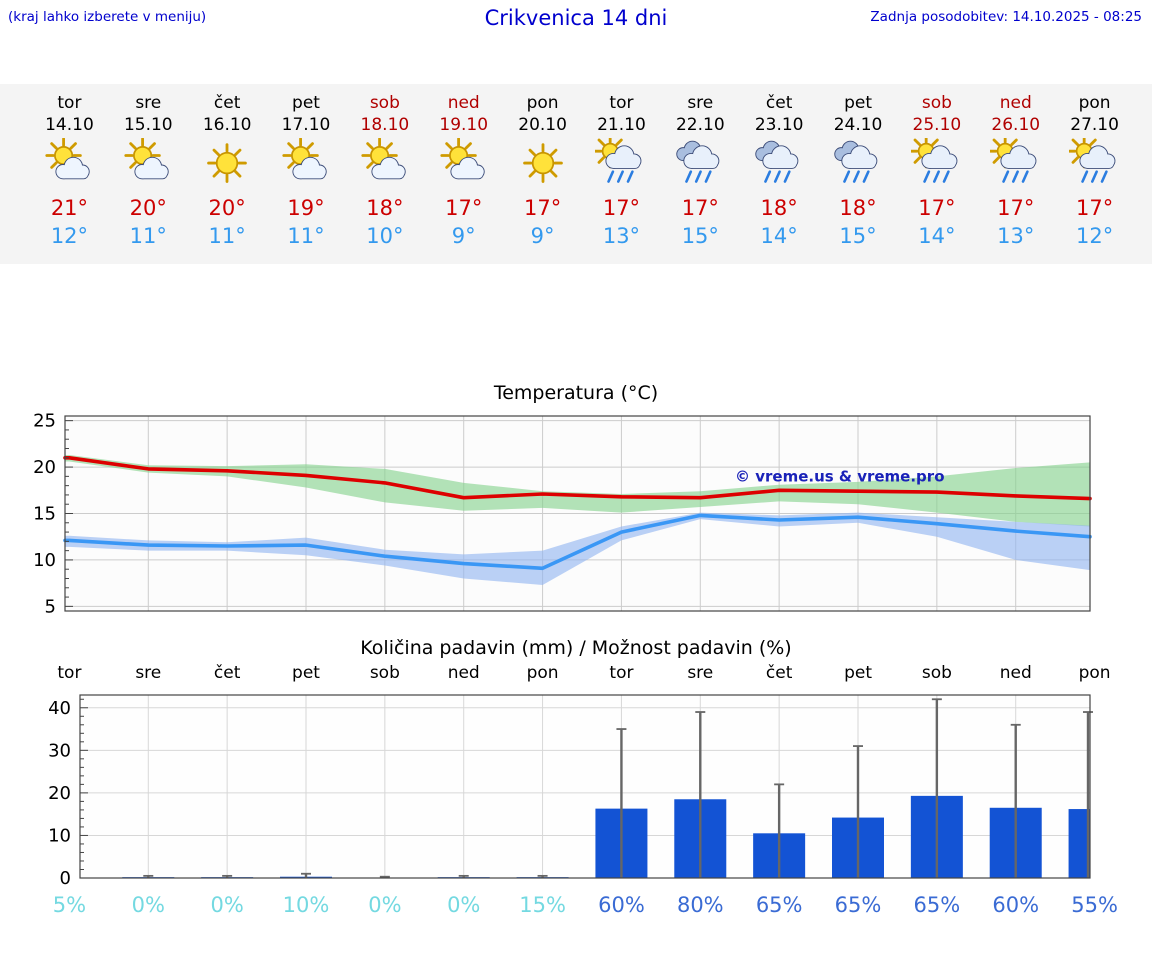  Describe the element at coordinates (69, 125) in the screenshot. I see `day-date: 14.10` at that location.